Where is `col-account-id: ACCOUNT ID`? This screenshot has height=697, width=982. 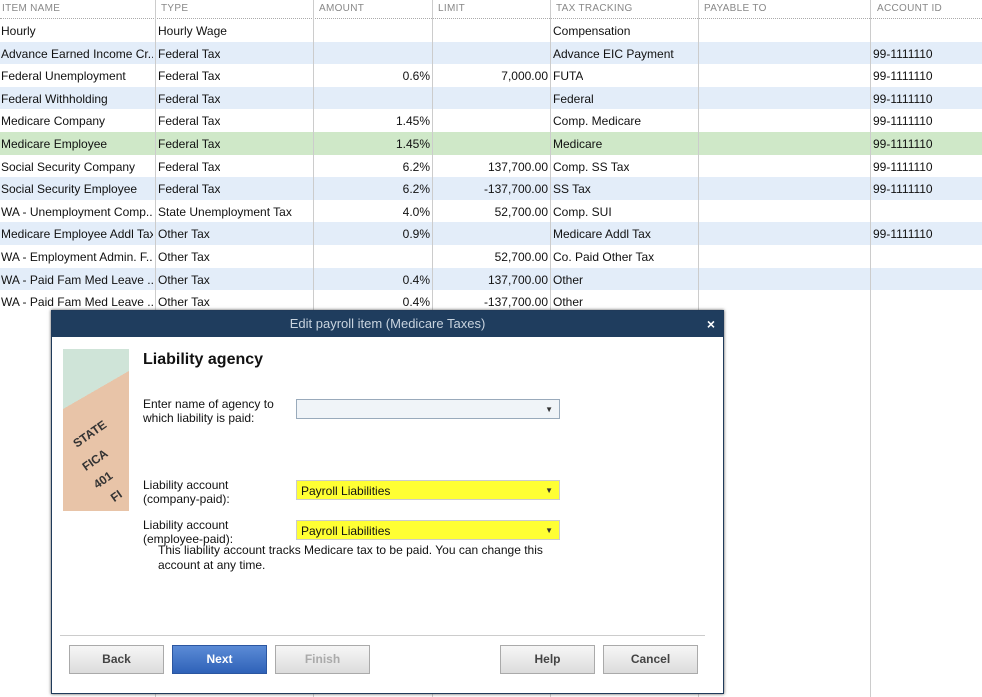
col-account-id: ACCOUNT ID is located at coordinates (910, 8).